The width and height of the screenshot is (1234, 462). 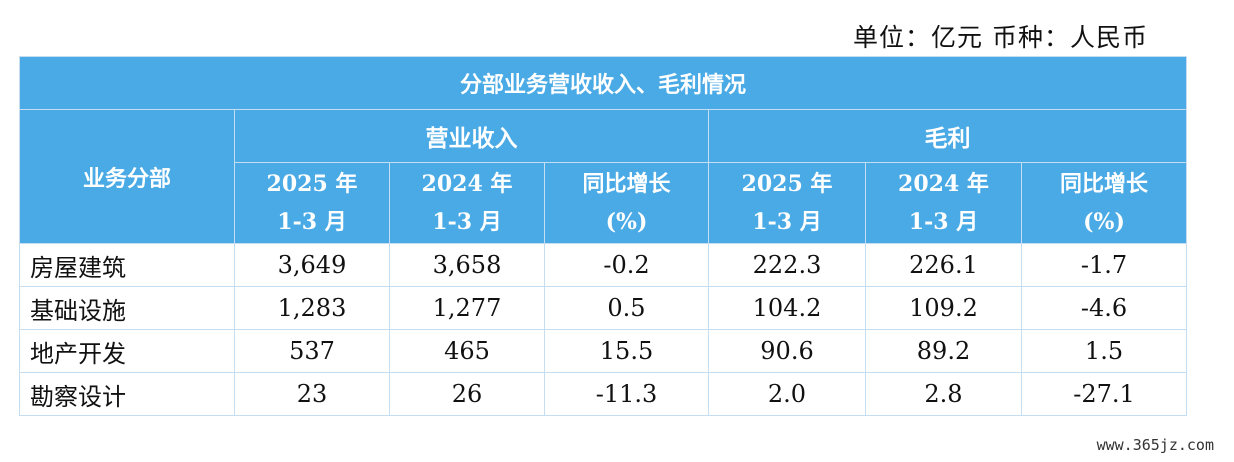 What do you see at coordinates (127, 351) in the screenshot?
I see `row-name: 地产开发` at bounding box center [127, 351].